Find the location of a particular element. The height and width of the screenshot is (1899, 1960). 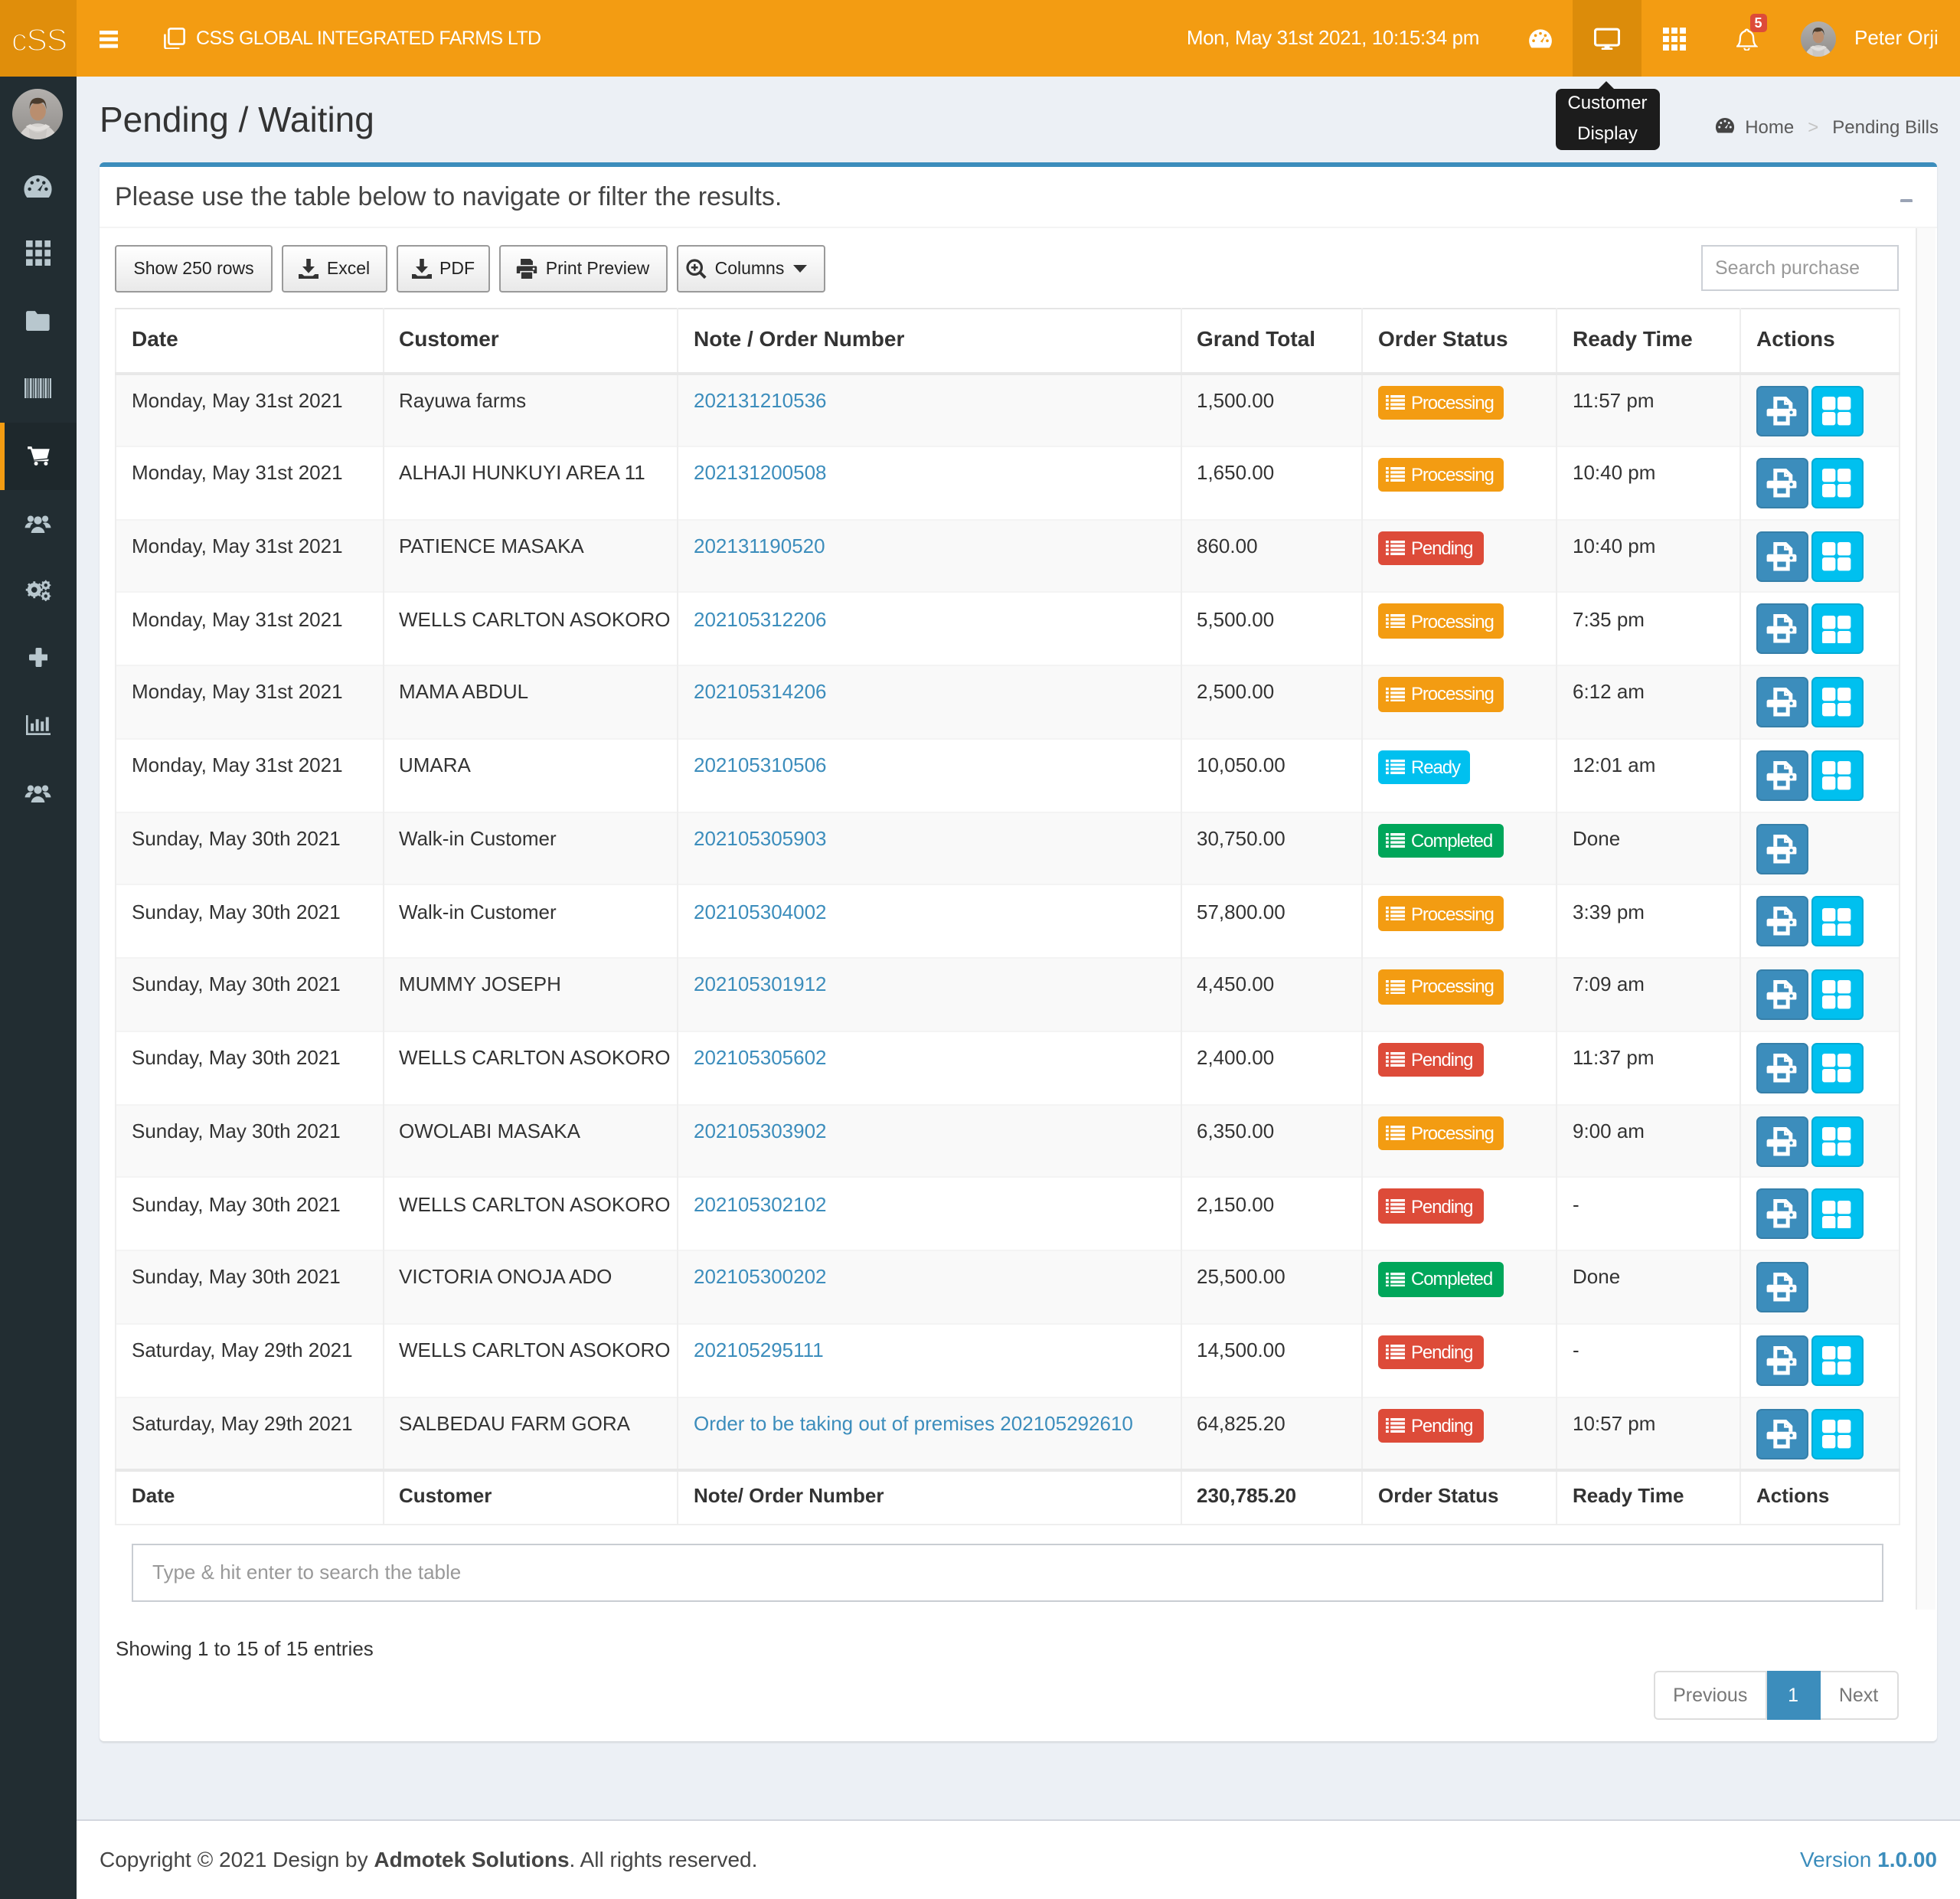

svg-text: cSS is located at coordinates (39, 39).